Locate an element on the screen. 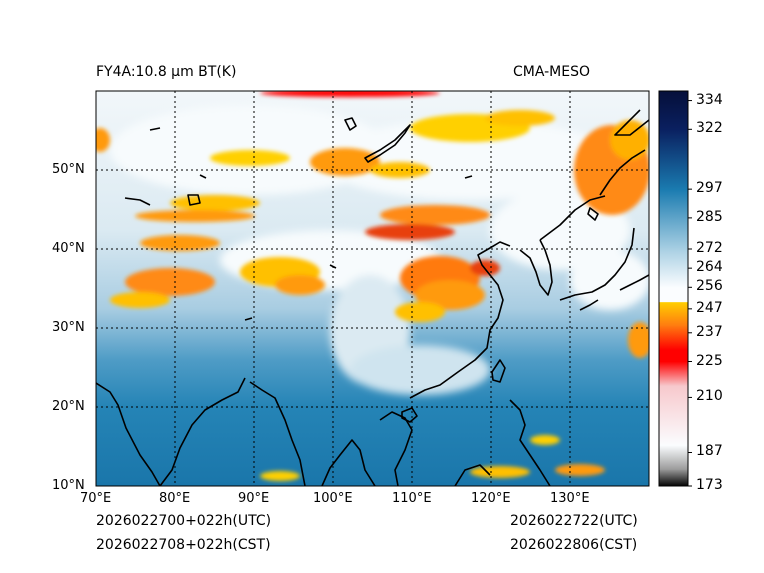 This screenshot has width=764, height=573. lon-tick-label: 90°E is located at coordinates (254, 498).